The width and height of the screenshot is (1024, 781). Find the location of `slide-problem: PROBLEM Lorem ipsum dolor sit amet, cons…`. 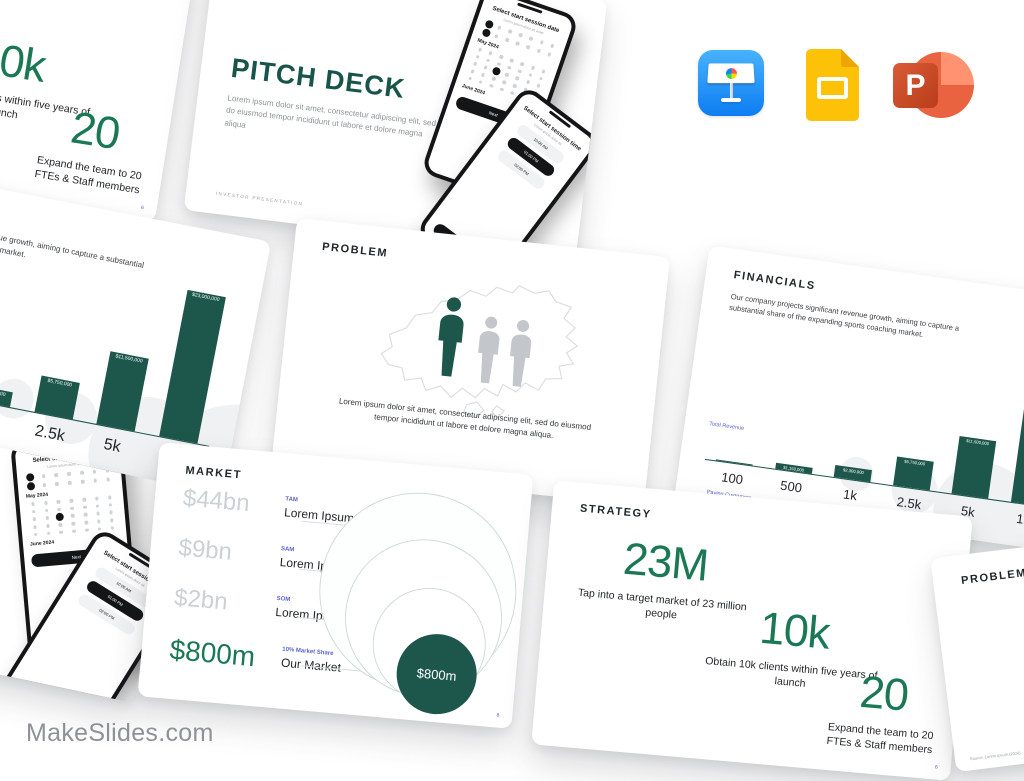

slide-problem: PROBLEM Lorem ipsum dolor sit amet, cons… is located at coordinates (470, 362).